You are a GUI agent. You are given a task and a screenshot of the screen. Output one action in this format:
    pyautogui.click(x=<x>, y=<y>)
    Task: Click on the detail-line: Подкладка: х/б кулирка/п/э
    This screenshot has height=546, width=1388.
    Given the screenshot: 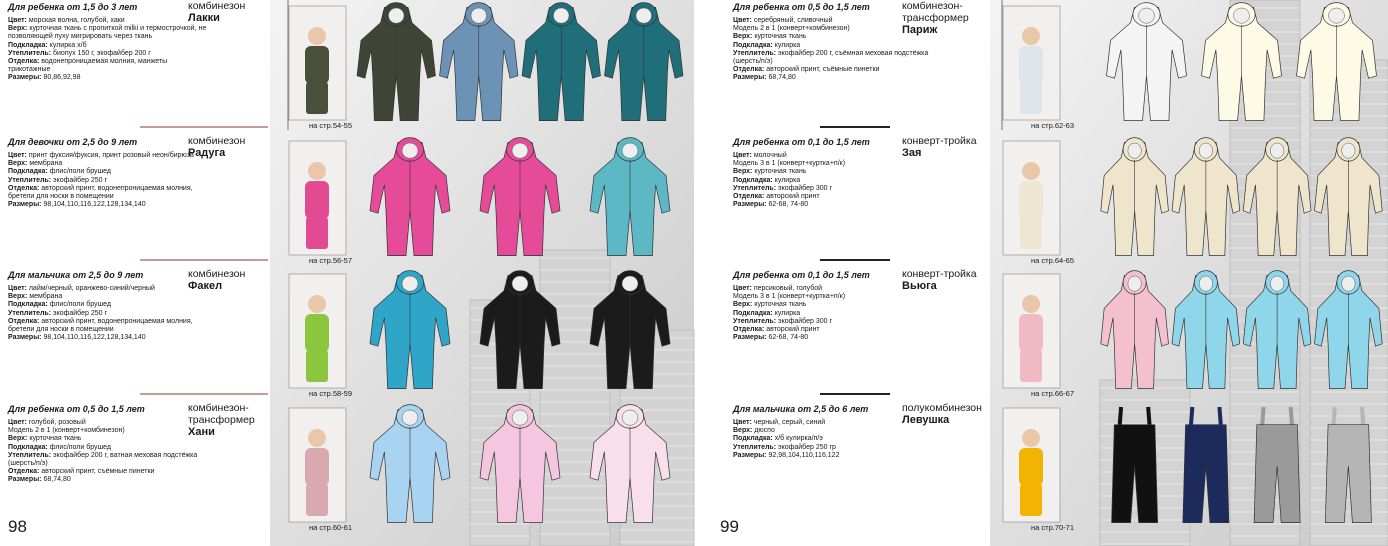 What is the action you would take?
    pyautogui.click(x=833, y=439)
    